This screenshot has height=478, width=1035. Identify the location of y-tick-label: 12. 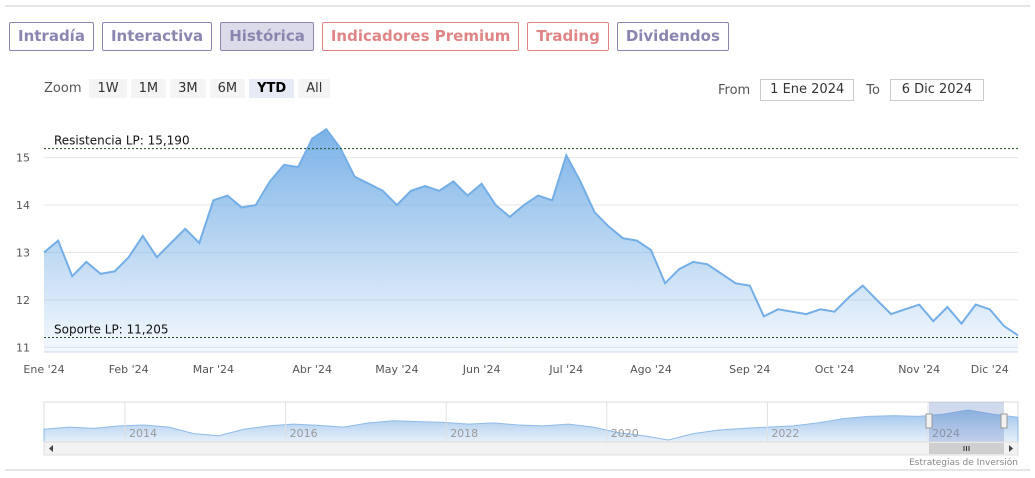
(23, 300).